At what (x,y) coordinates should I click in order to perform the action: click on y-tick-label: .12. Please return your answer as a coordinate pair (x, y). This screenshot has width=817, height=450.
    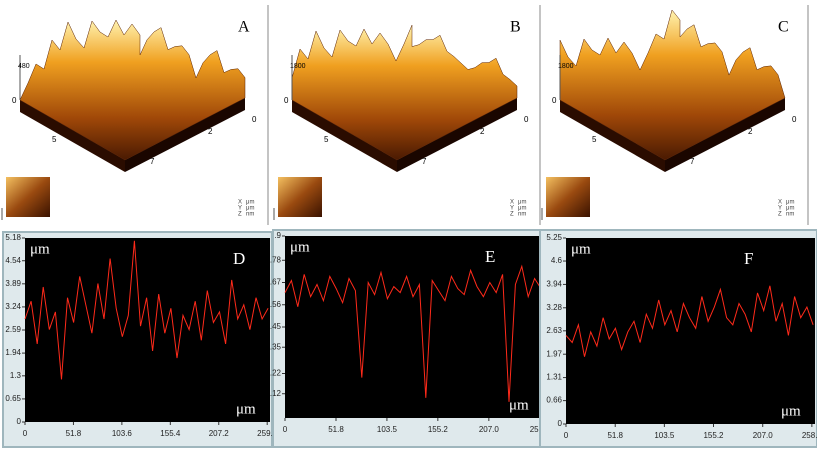
    Looking at the image, I should click on (276, 393).